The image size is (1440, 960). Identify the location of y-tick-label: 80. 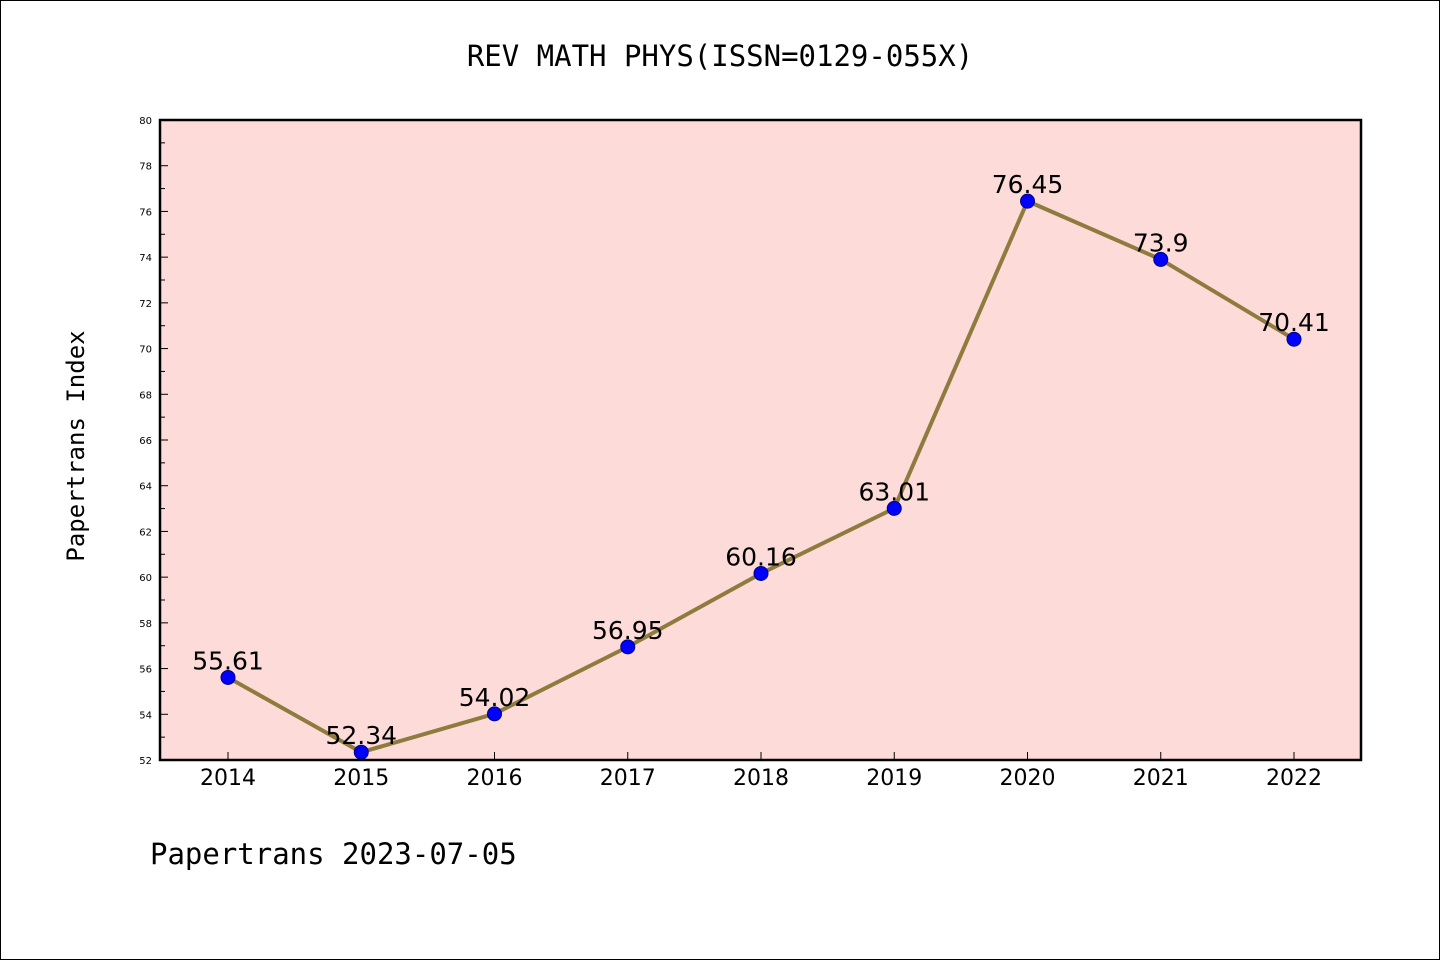
(145, 121).